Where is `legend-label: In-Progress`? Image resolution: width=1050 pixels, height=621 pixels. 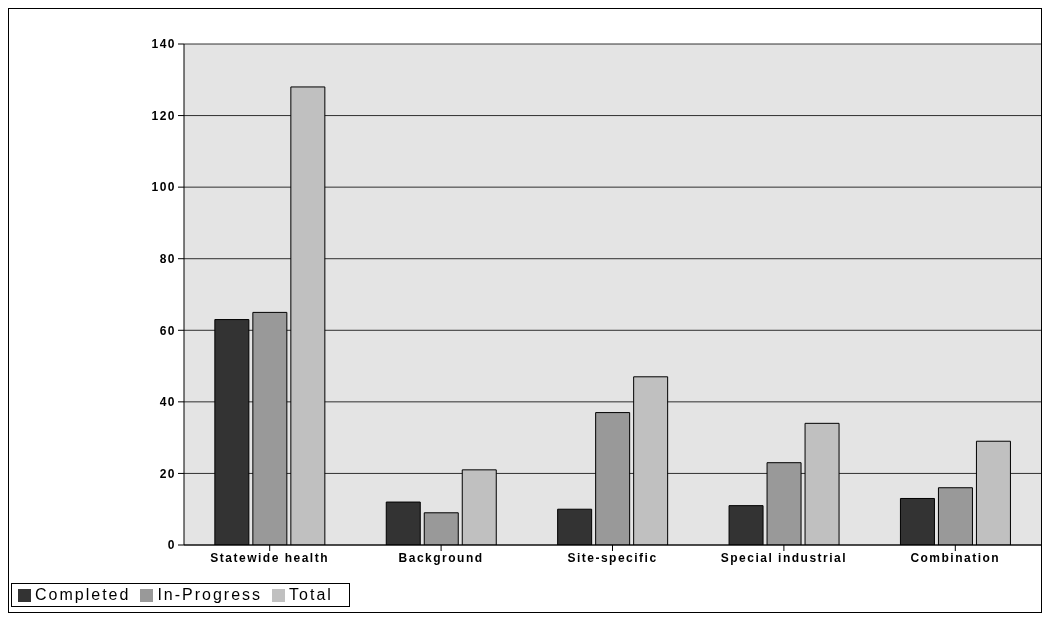 legend-label: In-Progress is located at coordinates (210, 594).